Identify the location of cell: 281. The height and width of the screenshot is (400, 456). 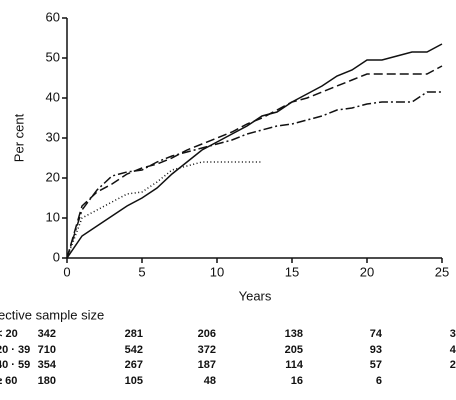
(134, 334).